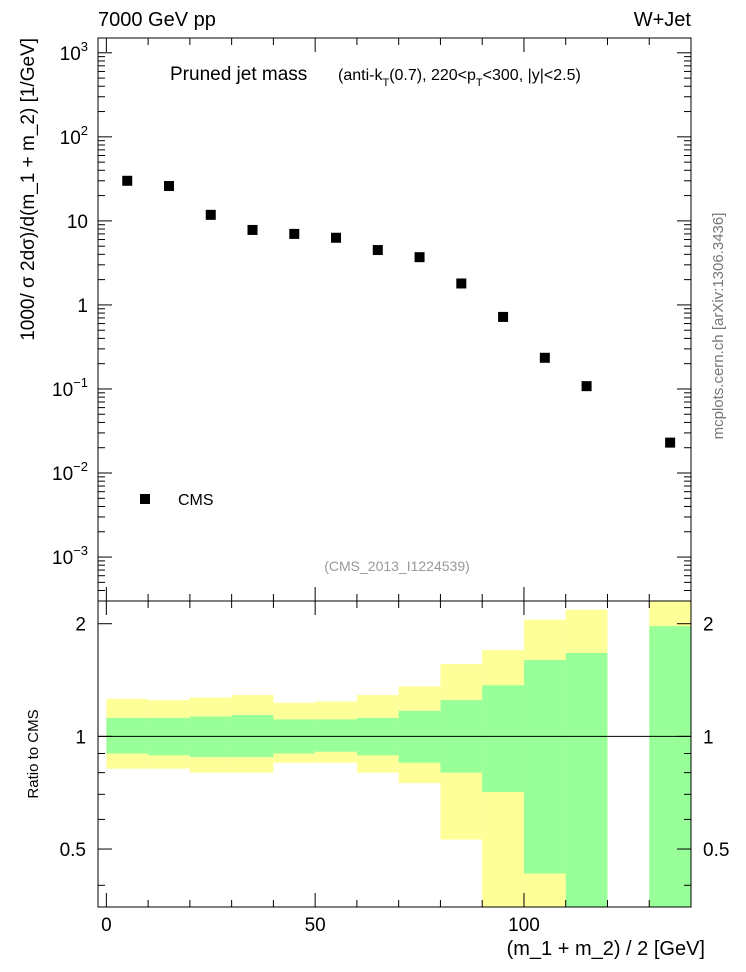 The width and height of the screenshot is (746, 972). I want to click on main-y-tick-label: 10⁻³, so click(70, 556).